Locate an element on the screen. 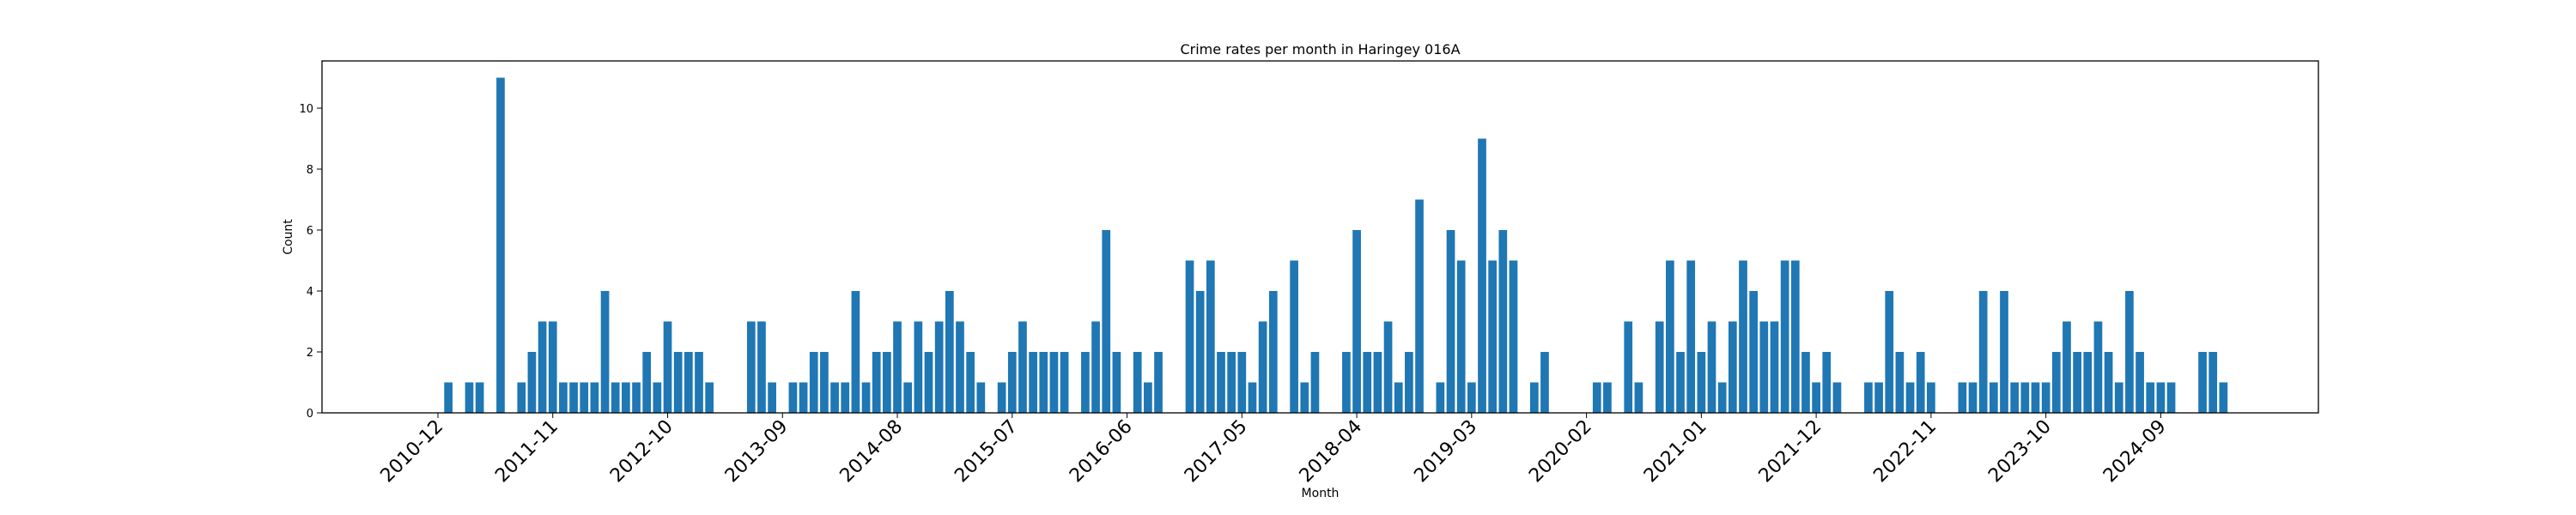  x-axis-label: Month is located at coordinates (1321, 493).